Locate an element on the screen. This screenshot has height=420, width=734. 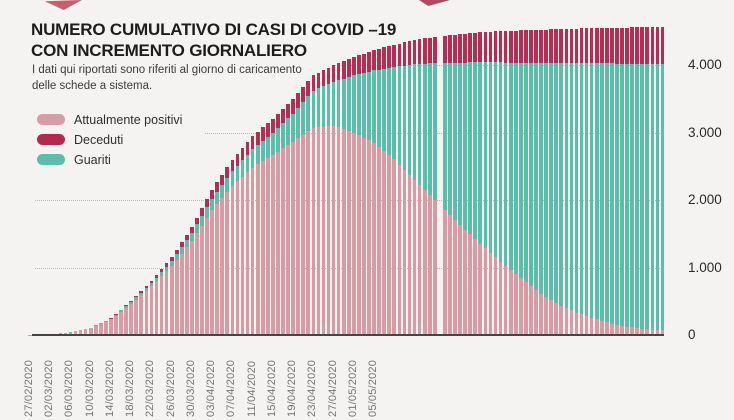
decorative-triangle-left is located at coordinates (63, 5).